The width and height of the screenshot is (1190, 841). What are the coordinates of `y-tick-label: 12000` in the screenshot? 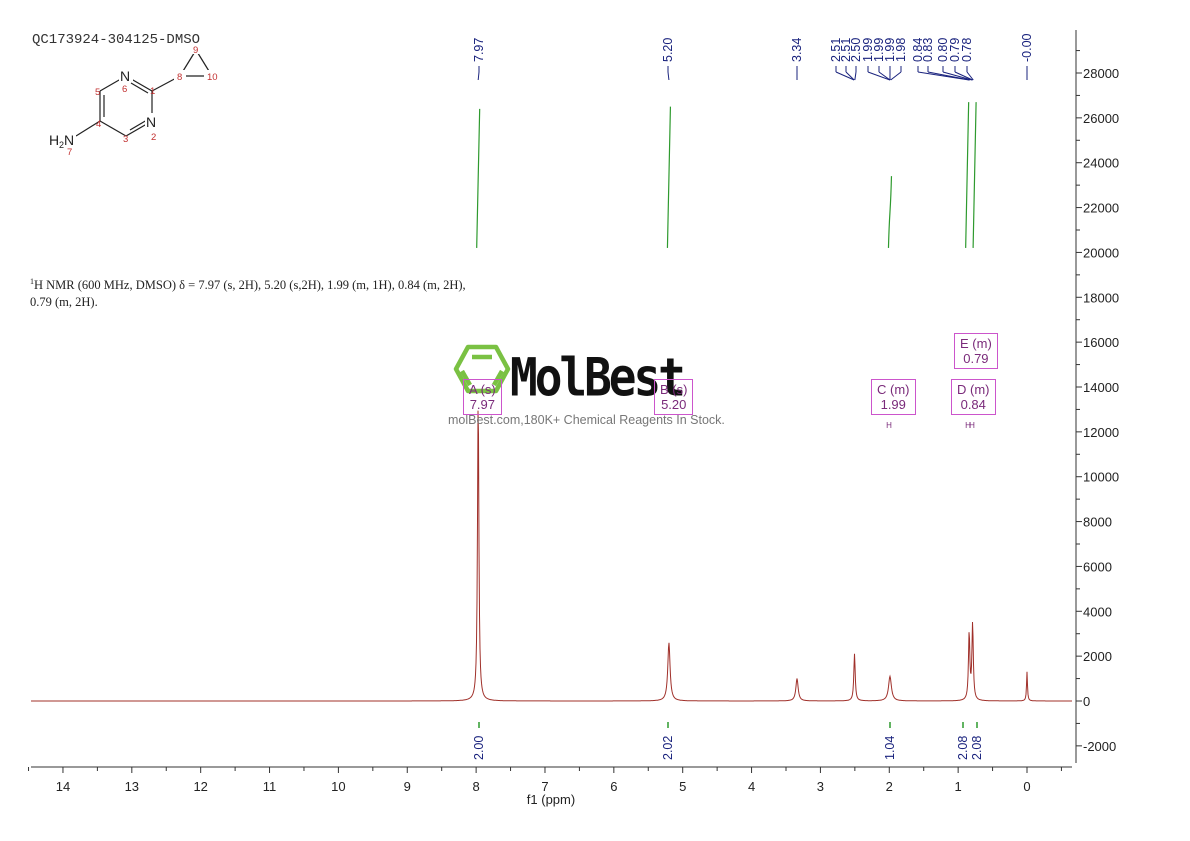 It's located at (1101, 432).